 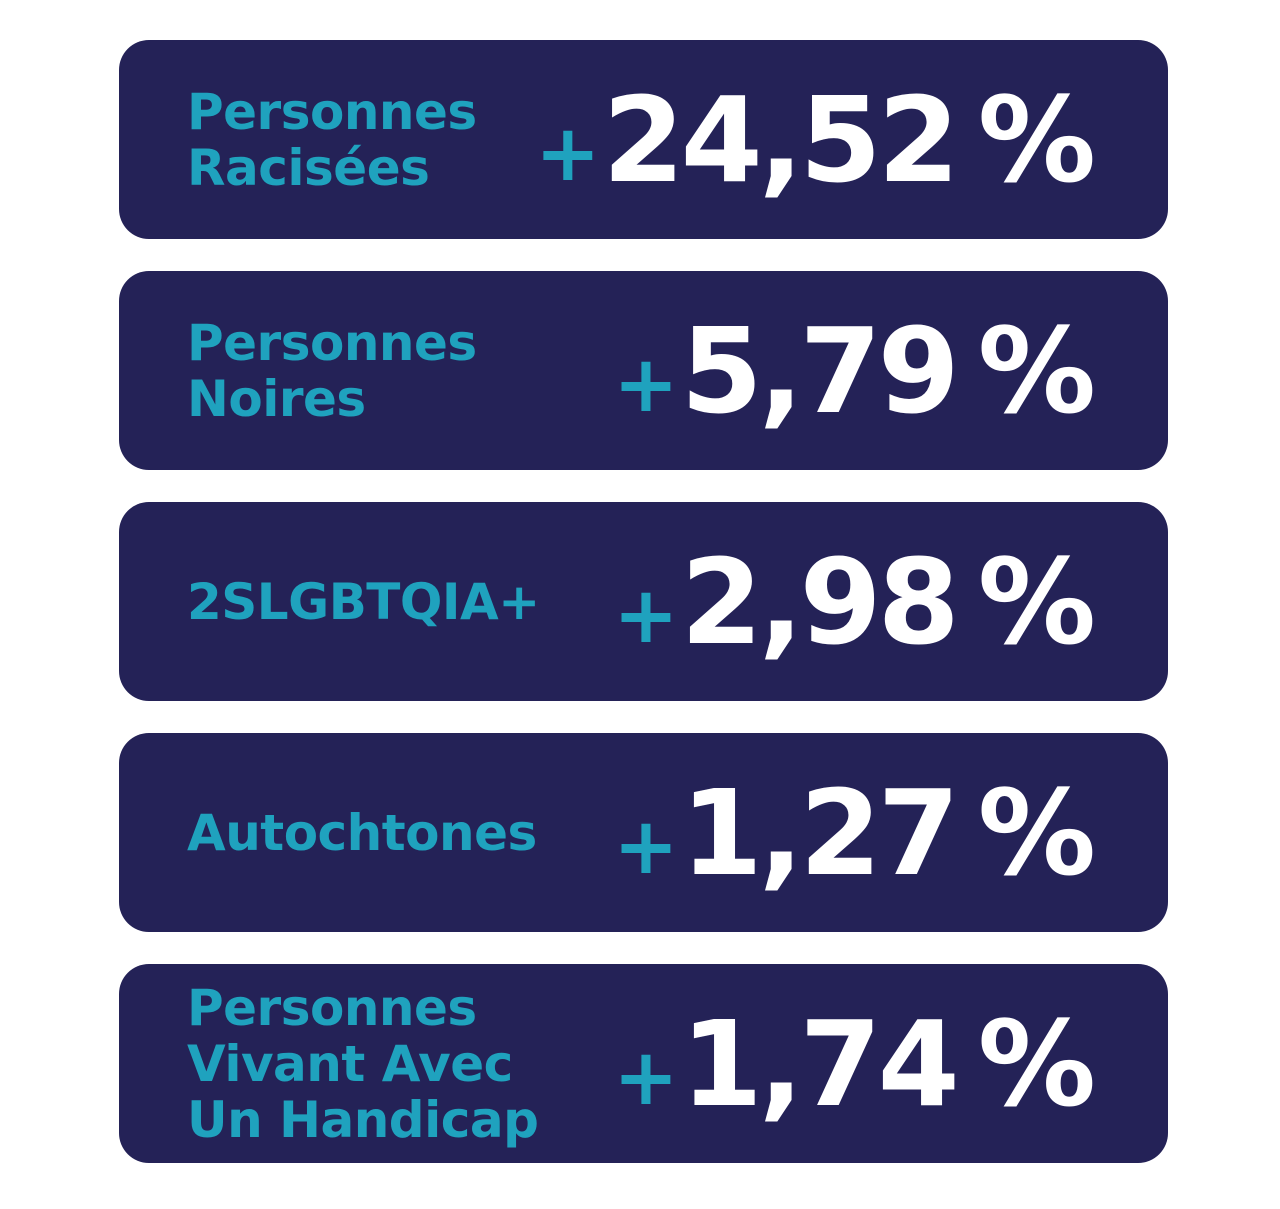 I want to click on stat-value-group: + 1,27 %, so click(x=854, y=833).